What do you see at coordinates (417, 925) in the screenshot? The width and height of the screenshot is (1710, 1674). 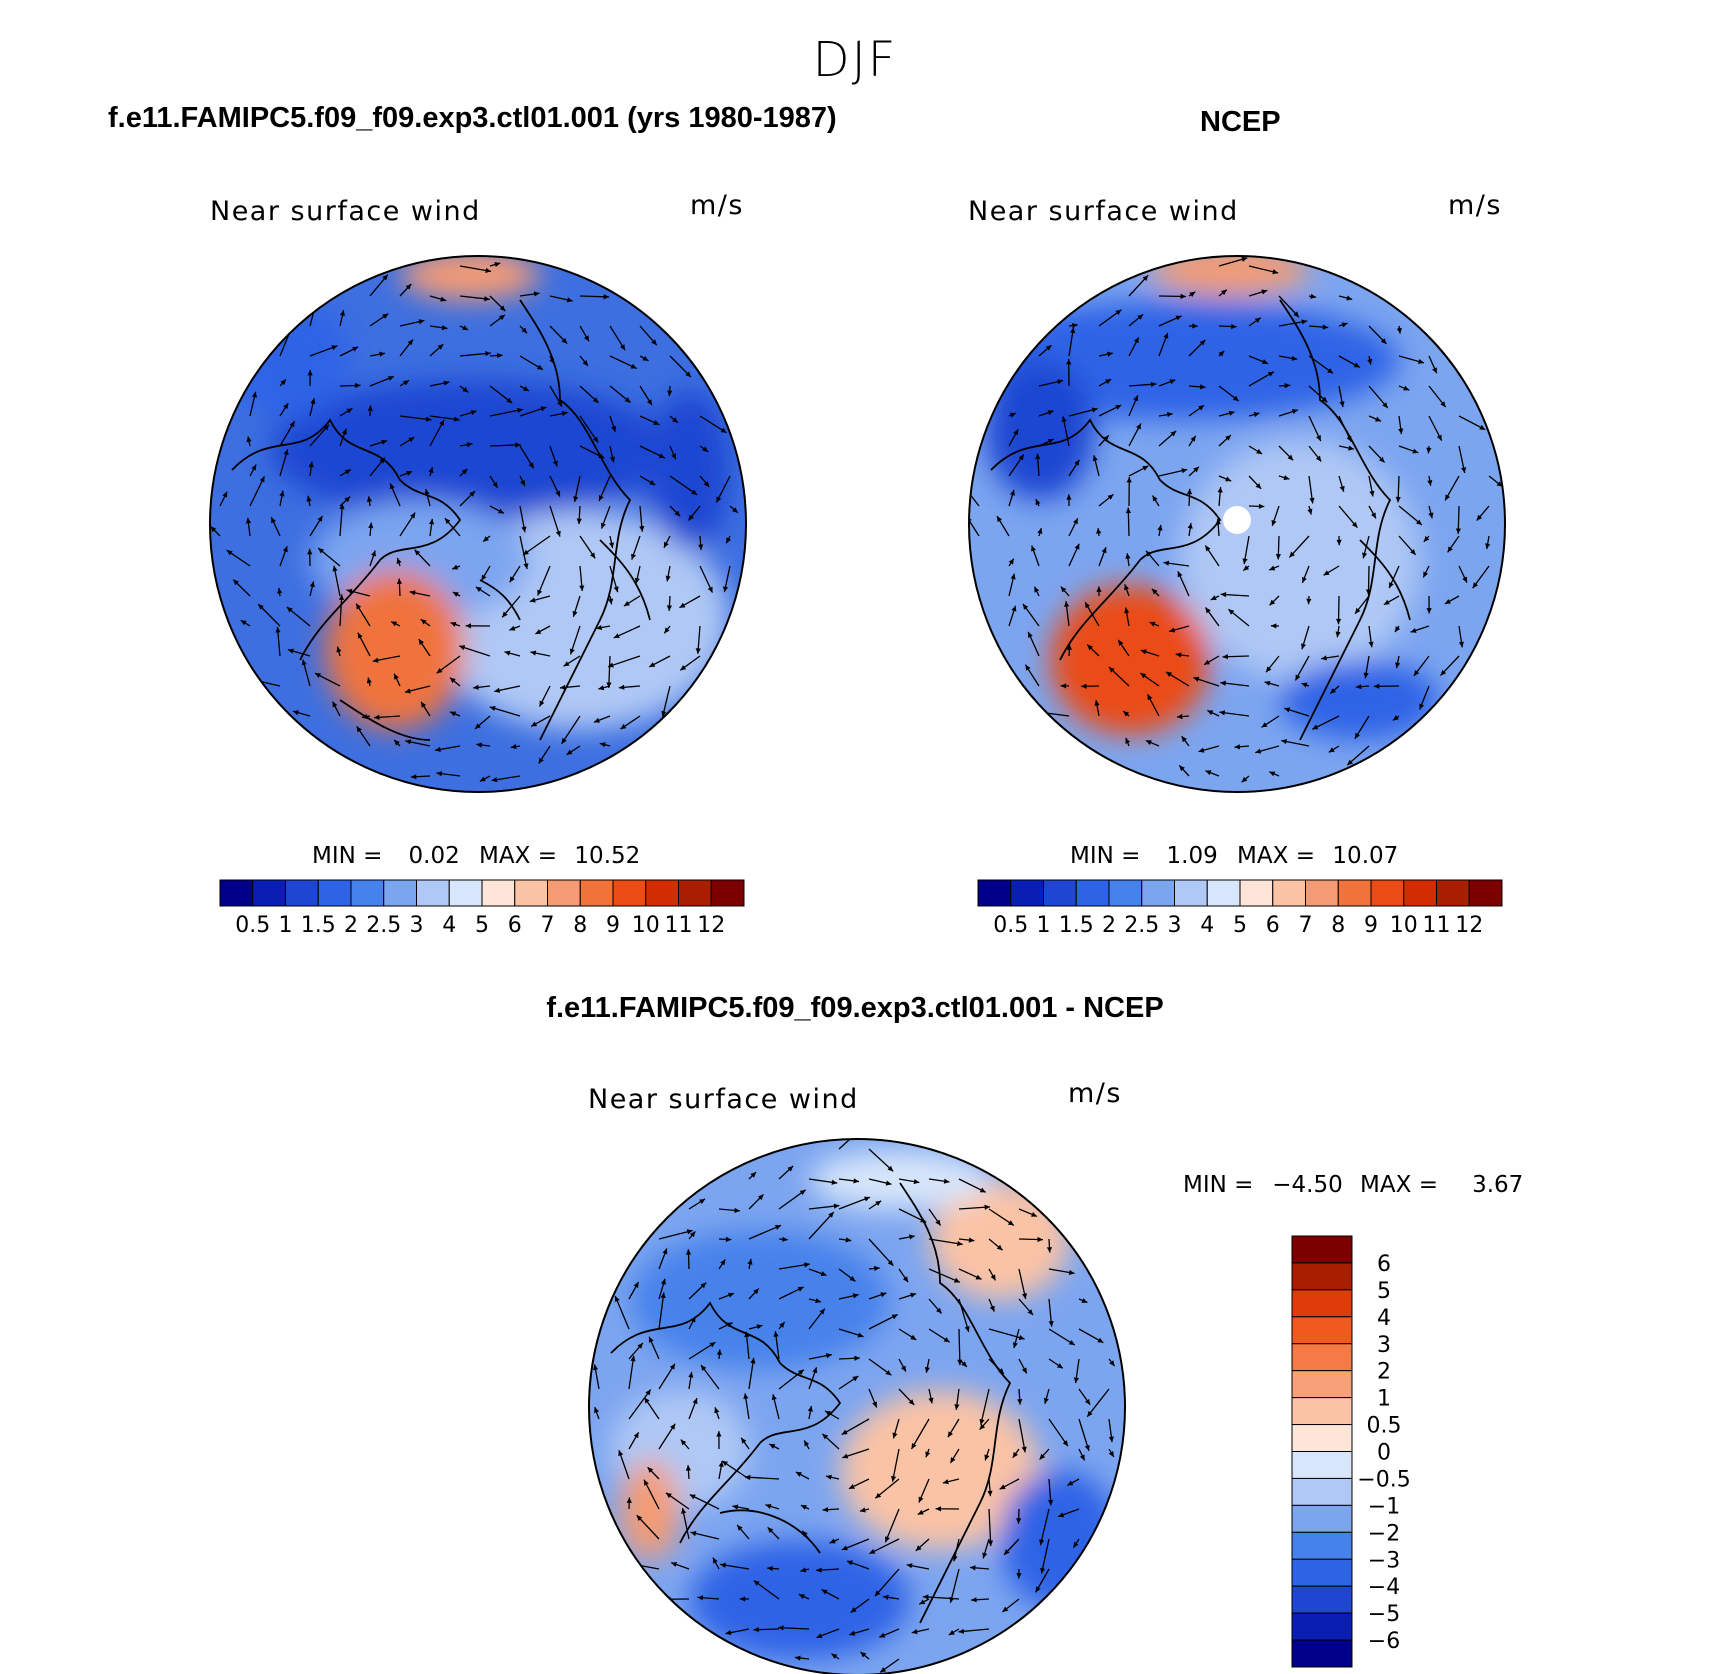 I see `colorbar-tick-label: 3` at bounding box center [417, 925].